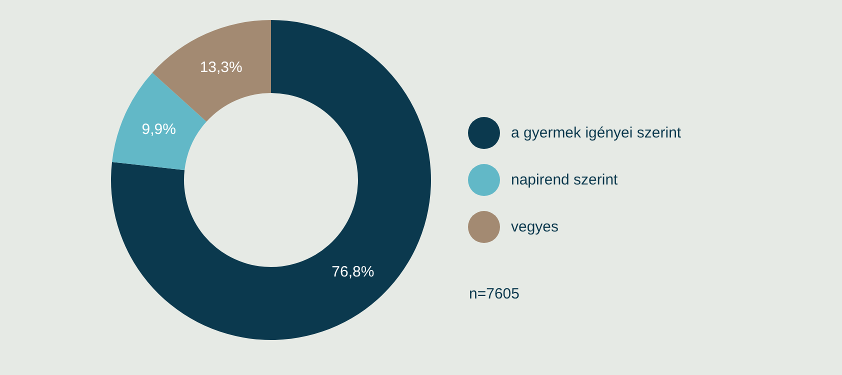  What do you see at coordinates (159, 129) in the screenshot?
I see `data-label: 9,9%` at bounding box center [159, 129].